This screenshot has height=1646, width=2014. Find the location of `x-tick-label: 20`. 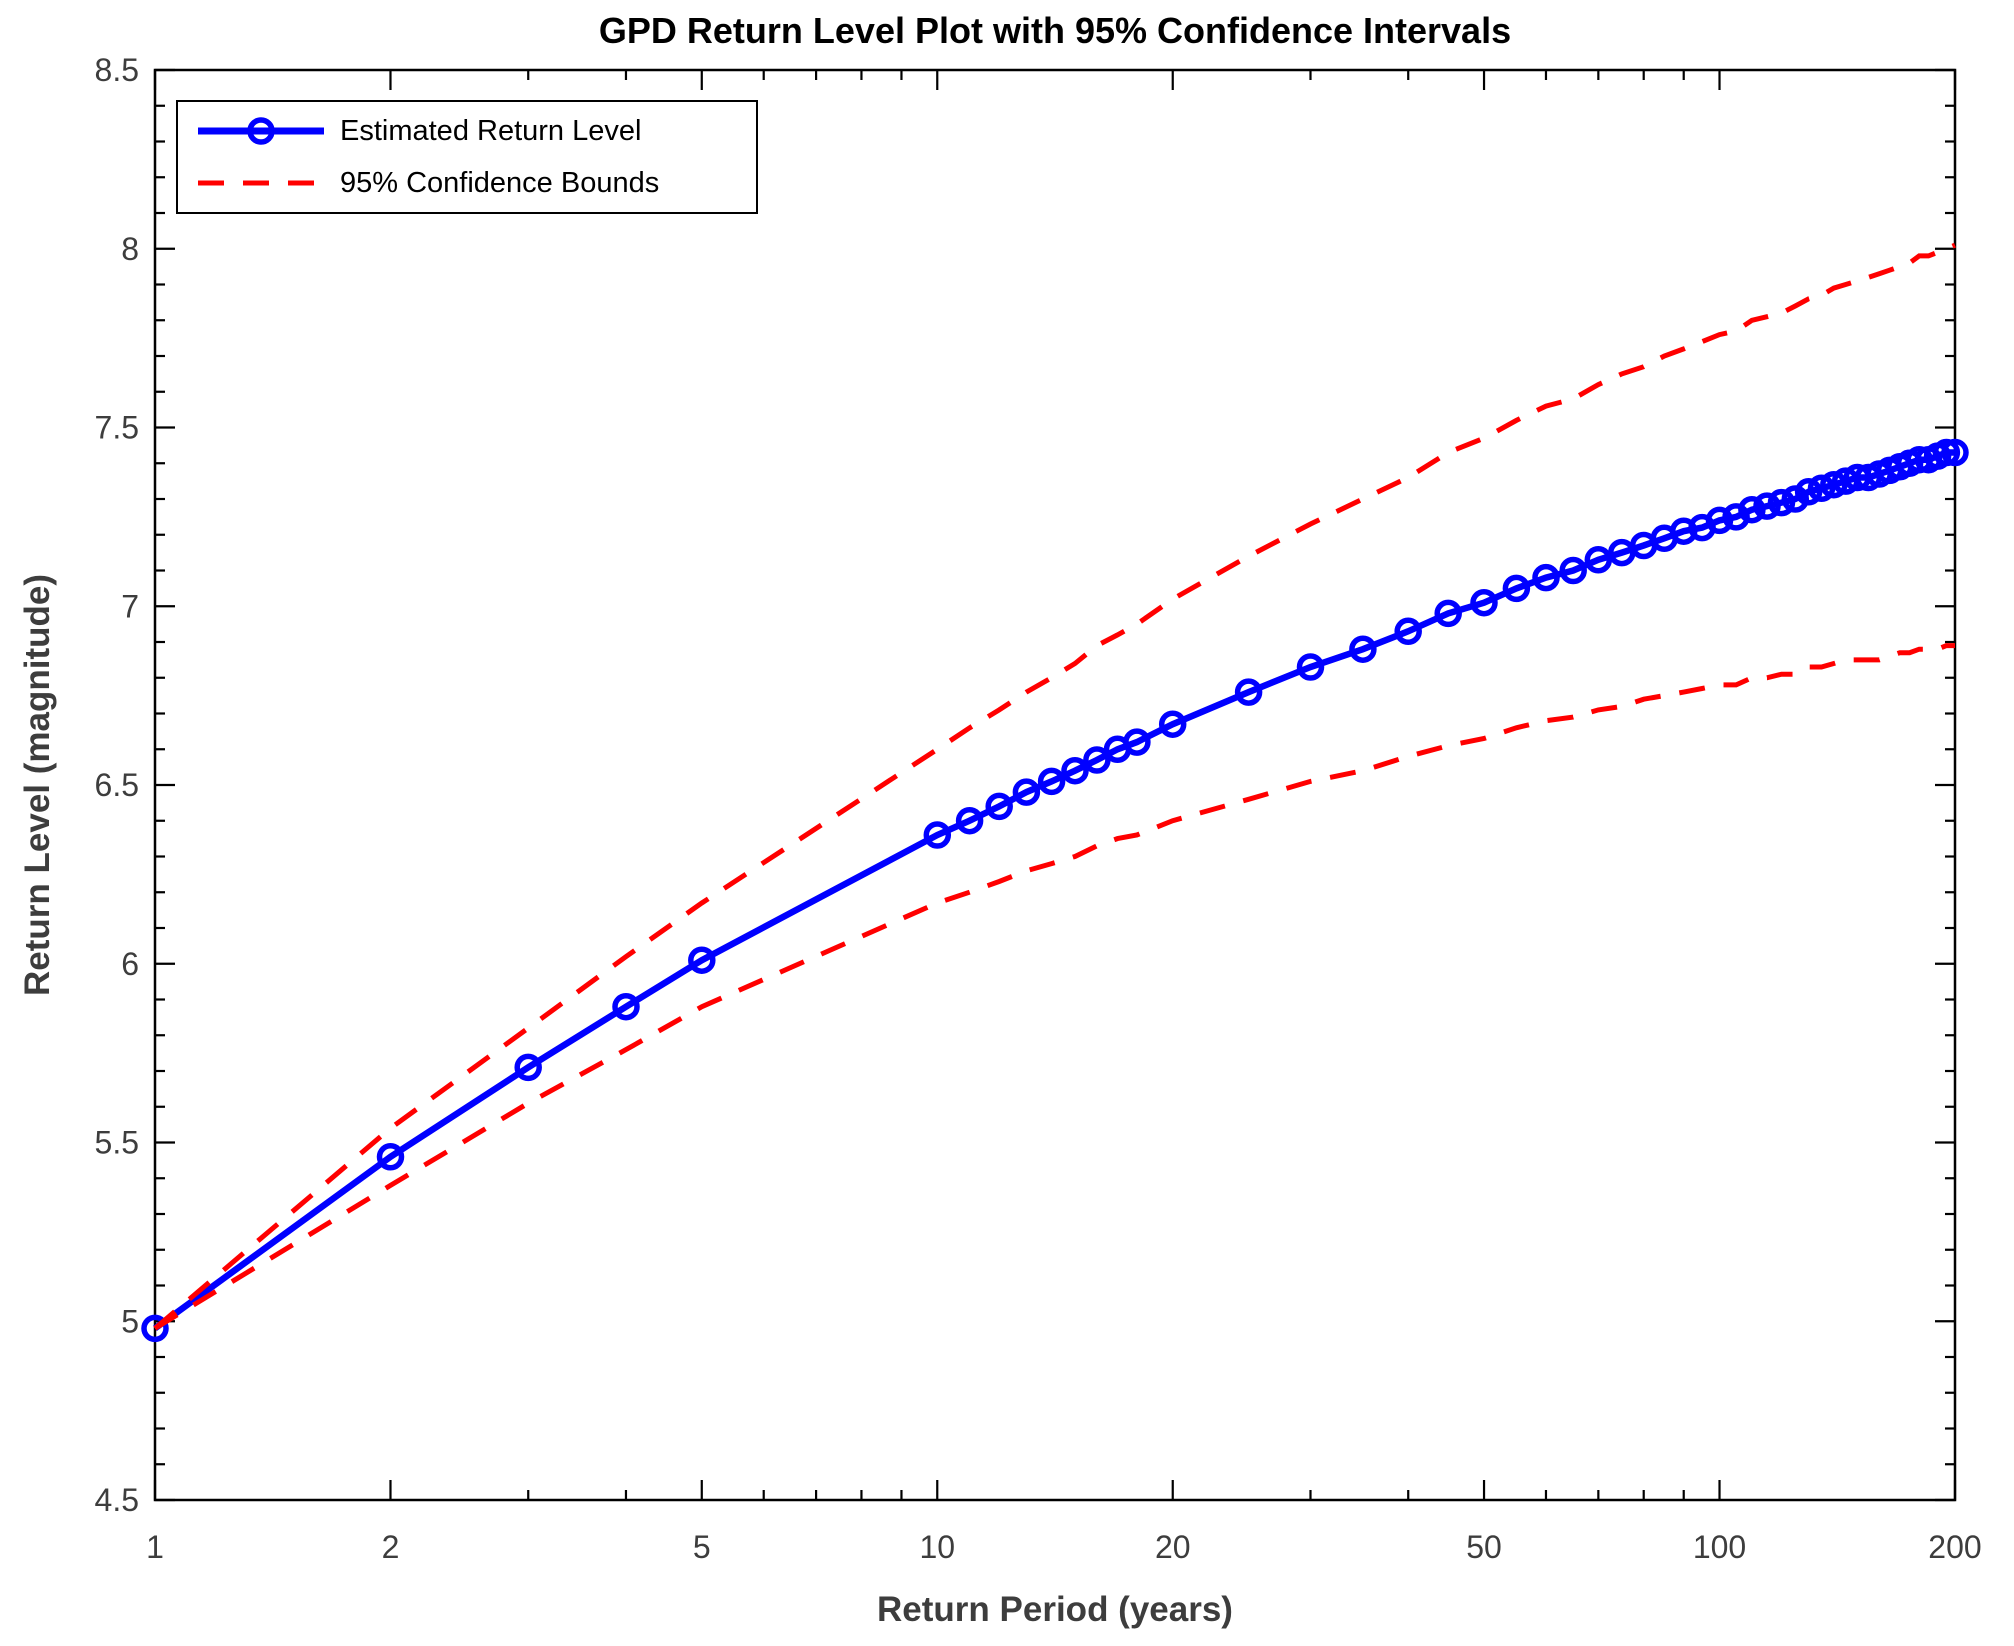

x-tick-label: 20 is located at coordinates (1173, 1547).